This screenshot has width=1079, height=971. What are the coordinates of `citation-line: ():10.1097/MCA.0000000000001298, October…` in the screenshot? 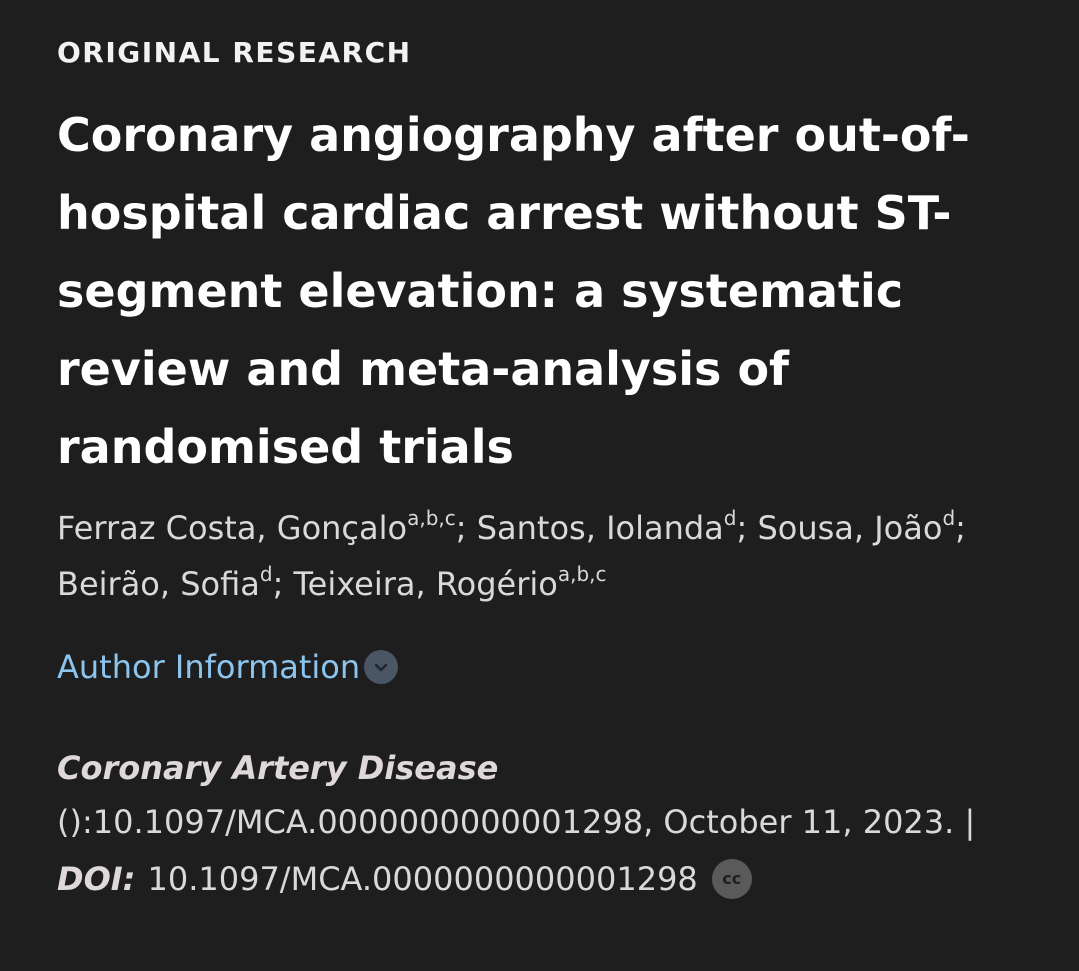 It's located at (516, 822).